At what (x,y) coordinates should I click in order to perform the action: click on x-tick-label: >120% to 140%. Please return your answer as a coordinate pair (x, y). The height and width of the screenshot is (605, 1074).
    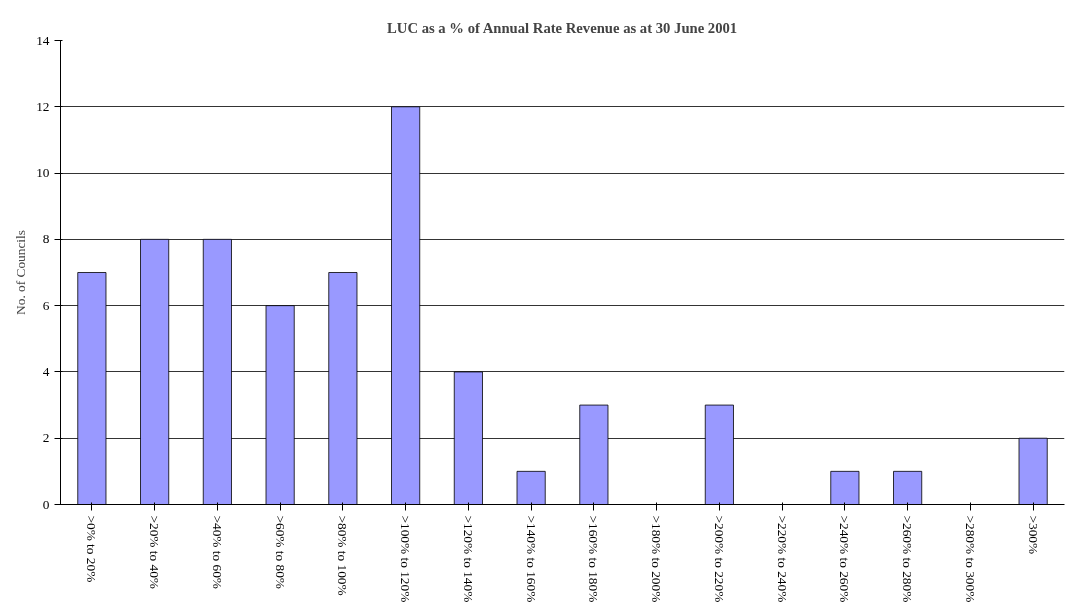
    Looking at the image, I should click on (468, 559).